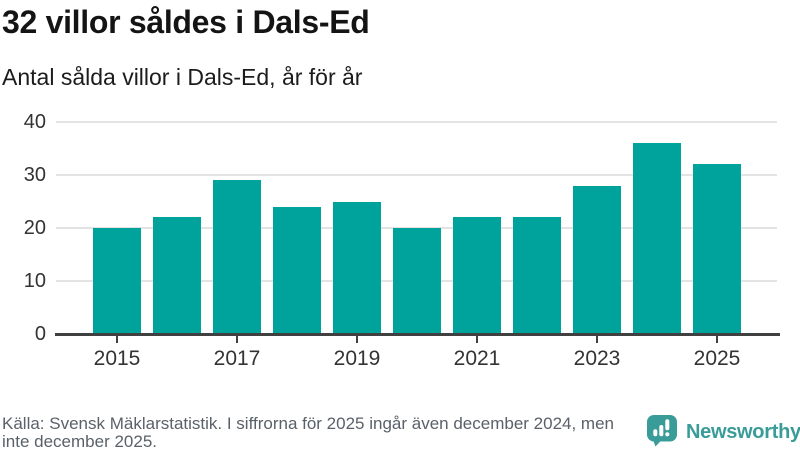 This screenshot has width=800, height=450. What do you see at coordinates (597, 339) in the screenshot?
I see `x-tick-2023` at bounding box center [597, 339].